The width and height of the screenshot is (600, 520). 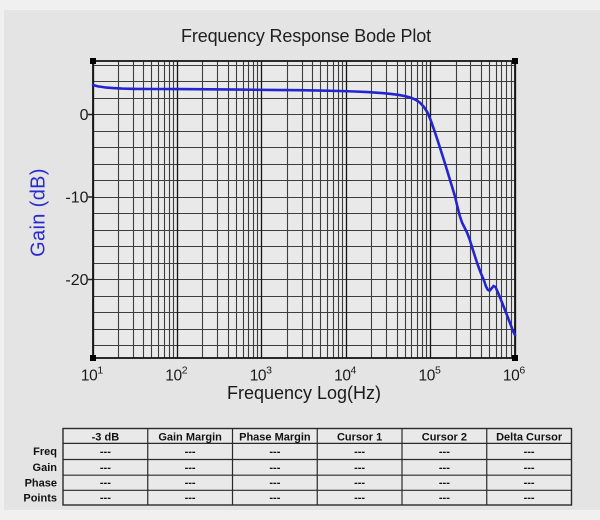 I want to click on svg-text: -20, so click(x=76, y=280).